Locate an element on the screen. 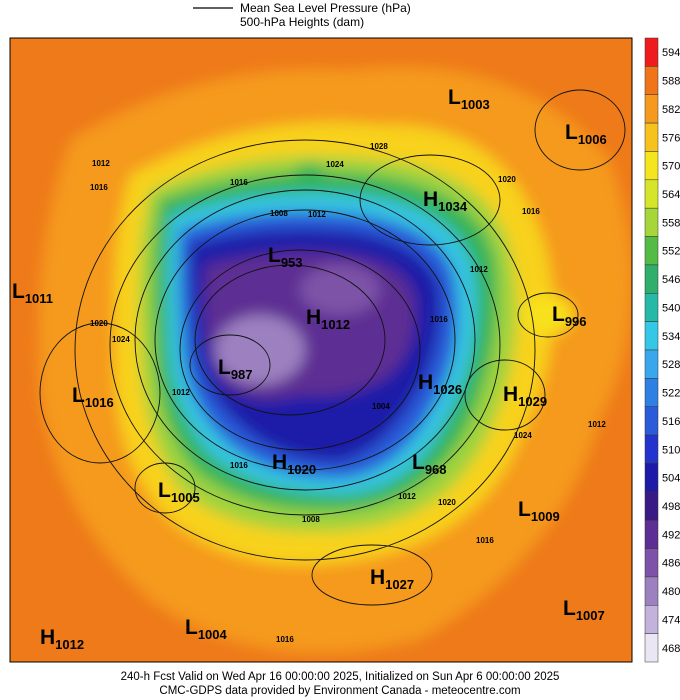 The height and width of the screenshot is (700, 680). pressure-center: H1020 is located at coordinates (294, 464).